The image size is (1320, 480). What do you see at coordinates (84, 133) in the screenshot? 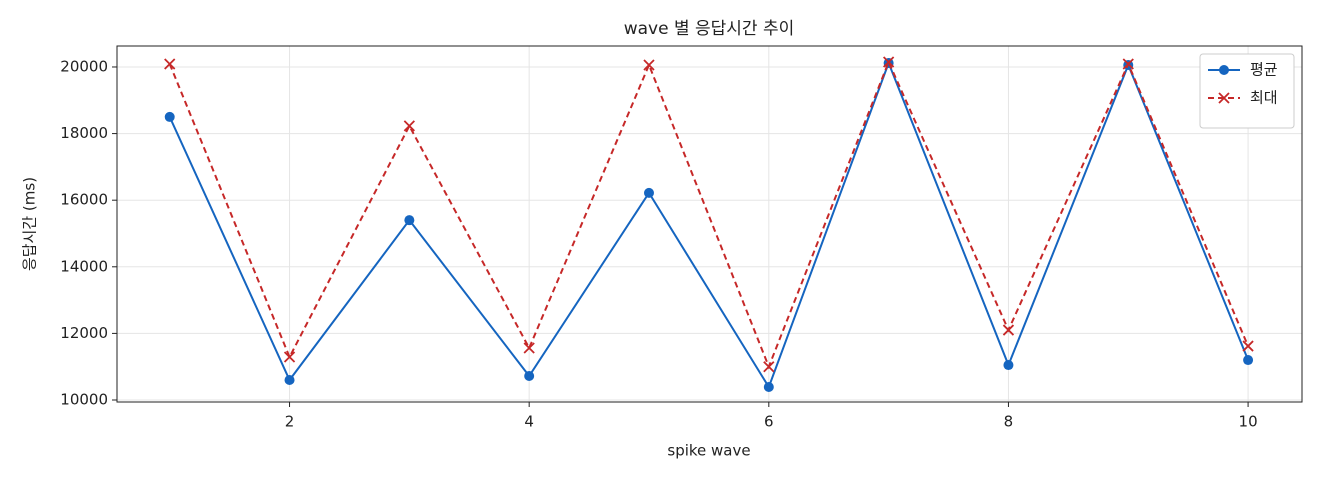
I see `y-tick-label: 18000` at bounding box center [84, 133].